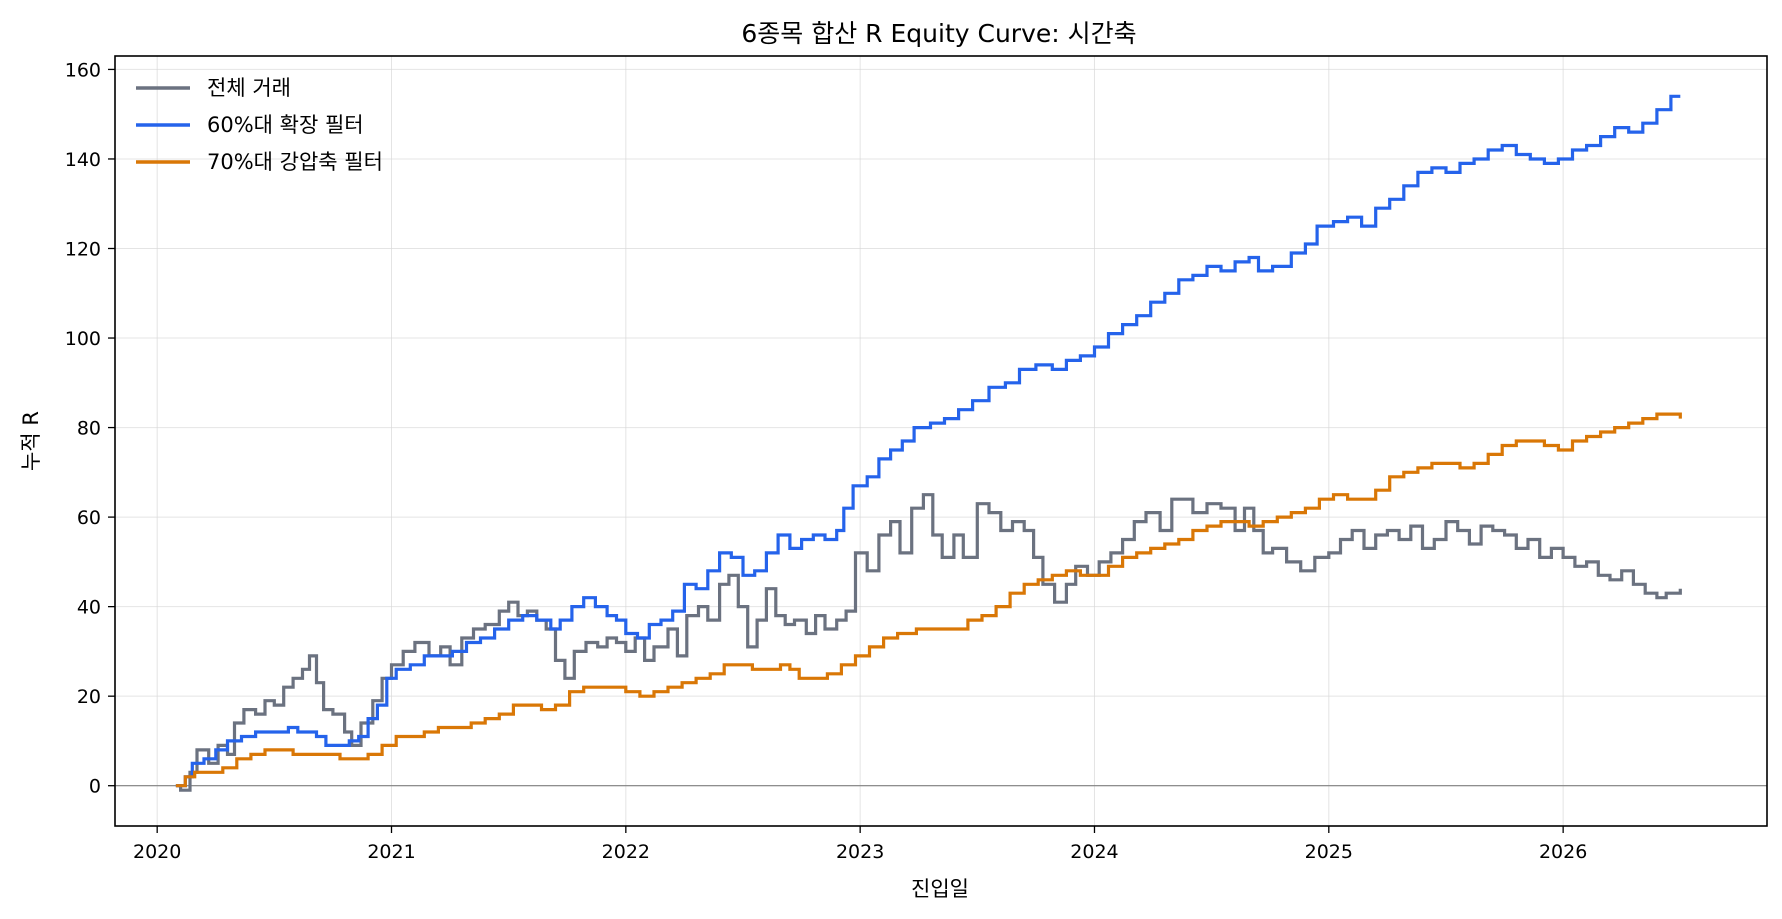 The image size is (1782, 919). What do you see at coordinates (83, 339) in the screenshot?
I see `y-tick-label: 100` at bounding box center [83, 339].